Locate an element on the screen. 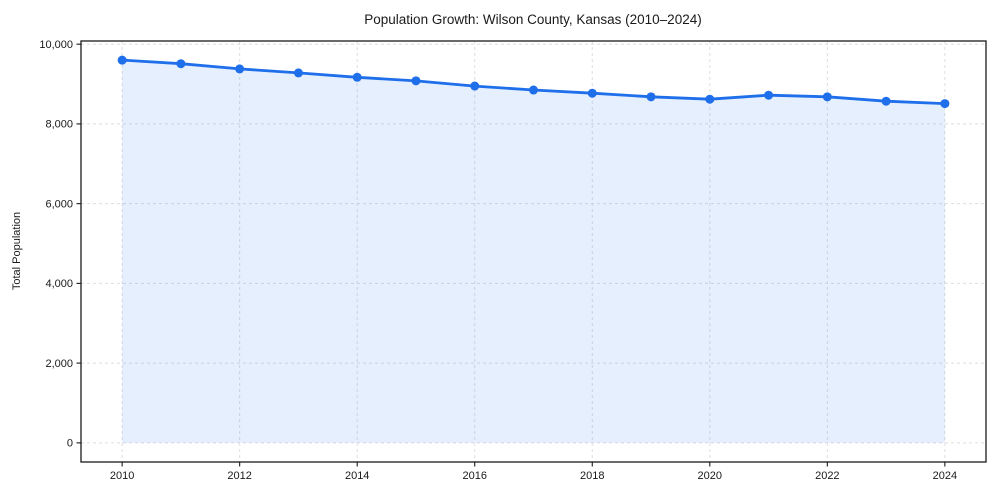 The image size is (1000, 500). x-tick-label-2022: 2022 is located at coordinates (827, 476).